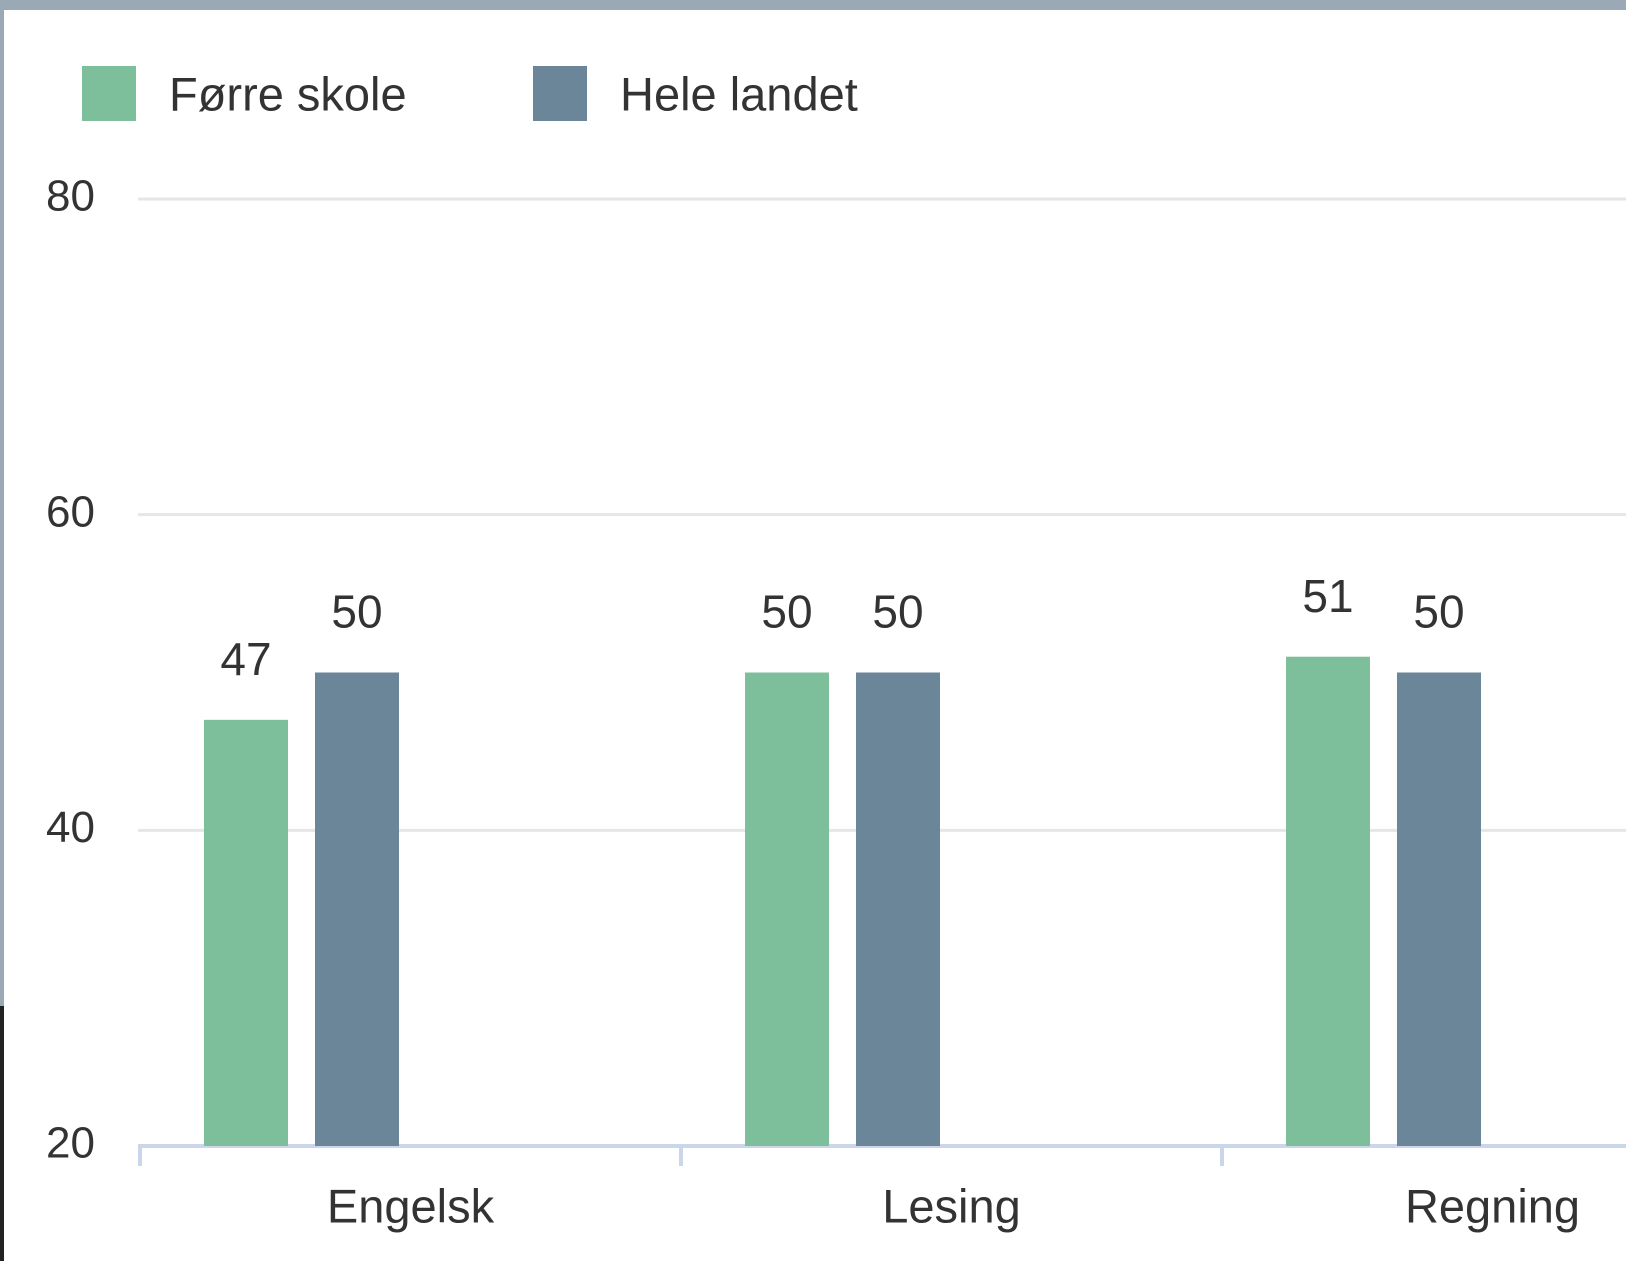 Image resolution: width=1626 pixels, height=1261 pixels. I want to click on y-tick-label: 40, so click(70, 827).